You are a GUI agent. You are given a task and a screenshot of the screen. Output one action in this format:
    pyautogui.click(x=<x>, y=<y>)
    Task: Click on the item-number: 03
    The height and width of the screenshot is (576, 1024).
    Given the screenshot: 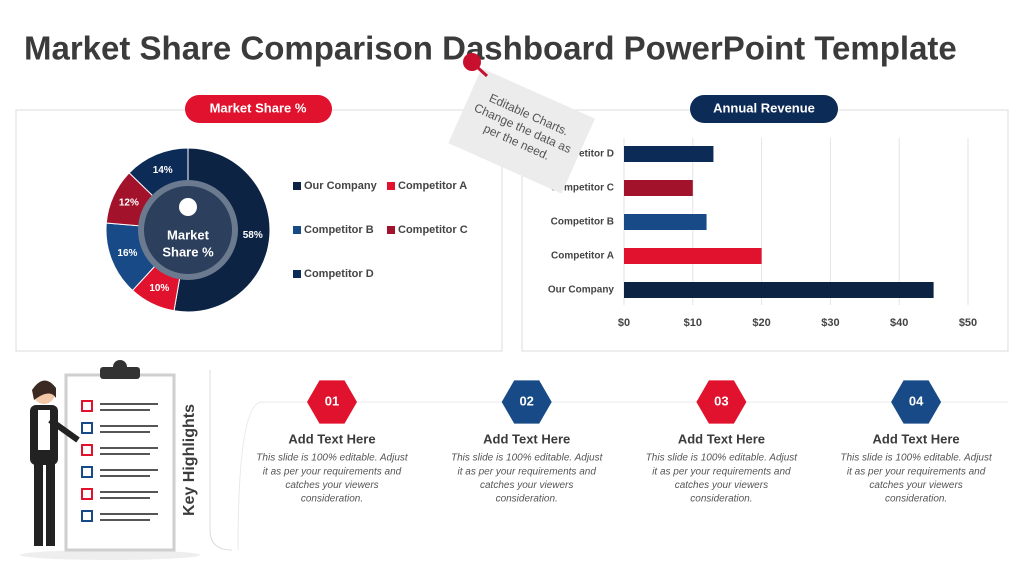 What is the action you would take?
    pyautogui.click(x=721, y=400)
    